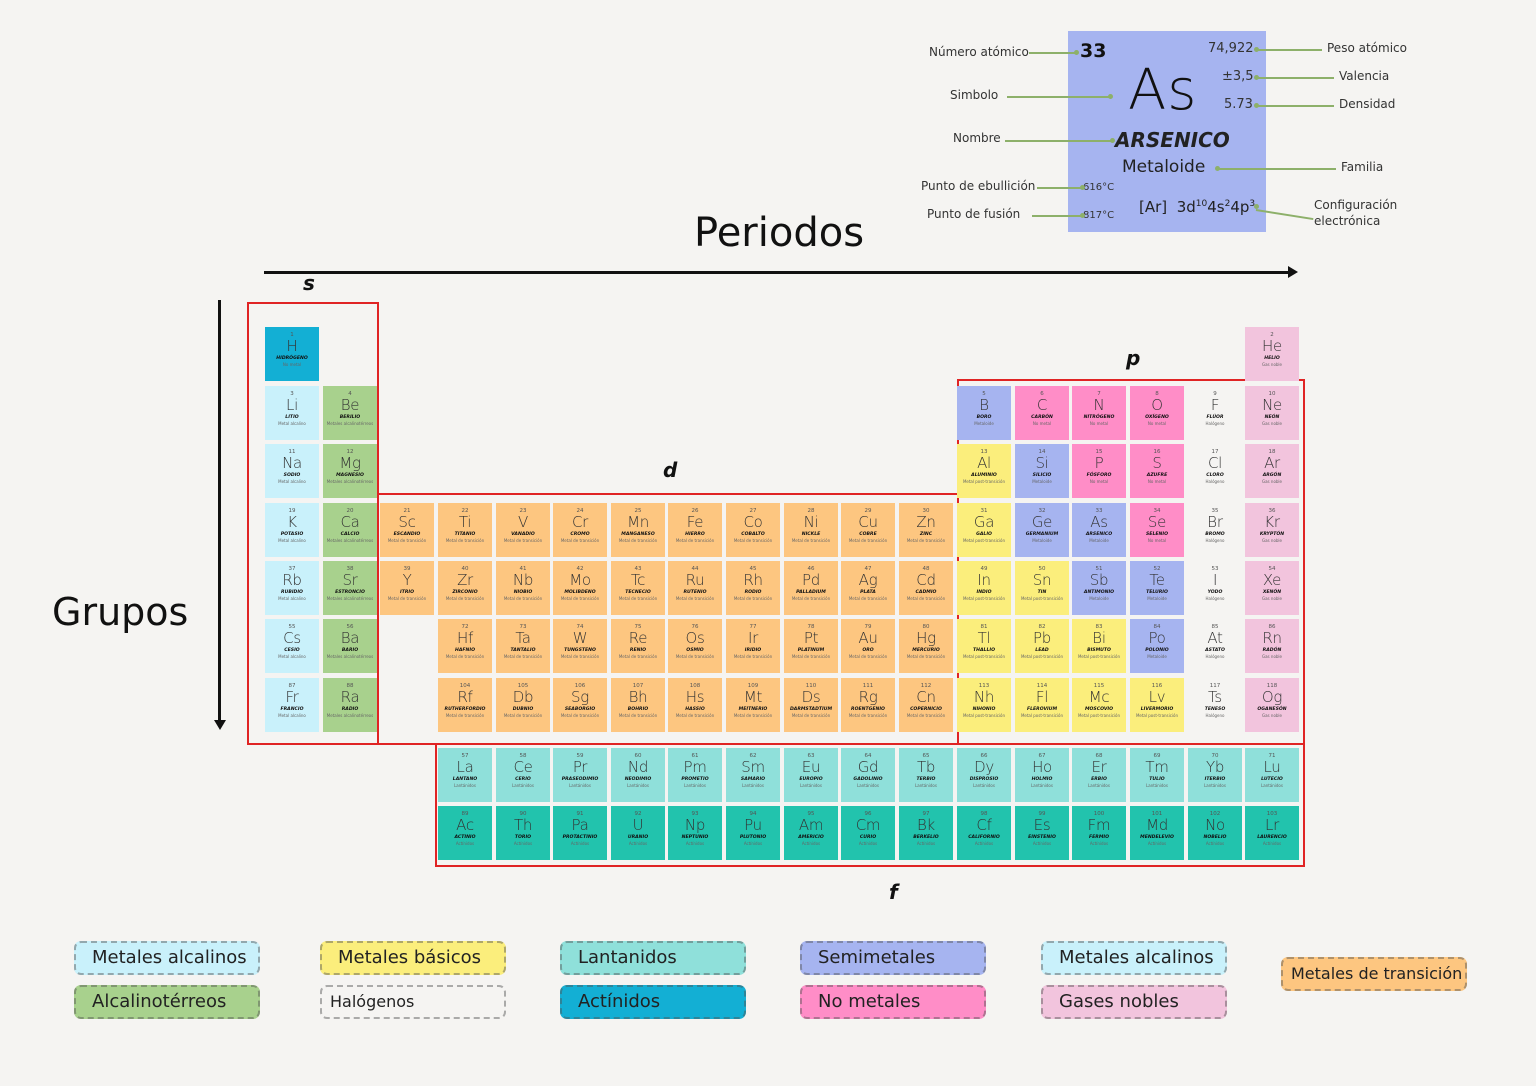 Image resolution: width=1536 pixels, height=1086 pixels. Describe the element at coordinates (1215, 775) in the screenshot. I see `element-cell-yb: 70 Yb ITERBIO Lantánidos` at that location.